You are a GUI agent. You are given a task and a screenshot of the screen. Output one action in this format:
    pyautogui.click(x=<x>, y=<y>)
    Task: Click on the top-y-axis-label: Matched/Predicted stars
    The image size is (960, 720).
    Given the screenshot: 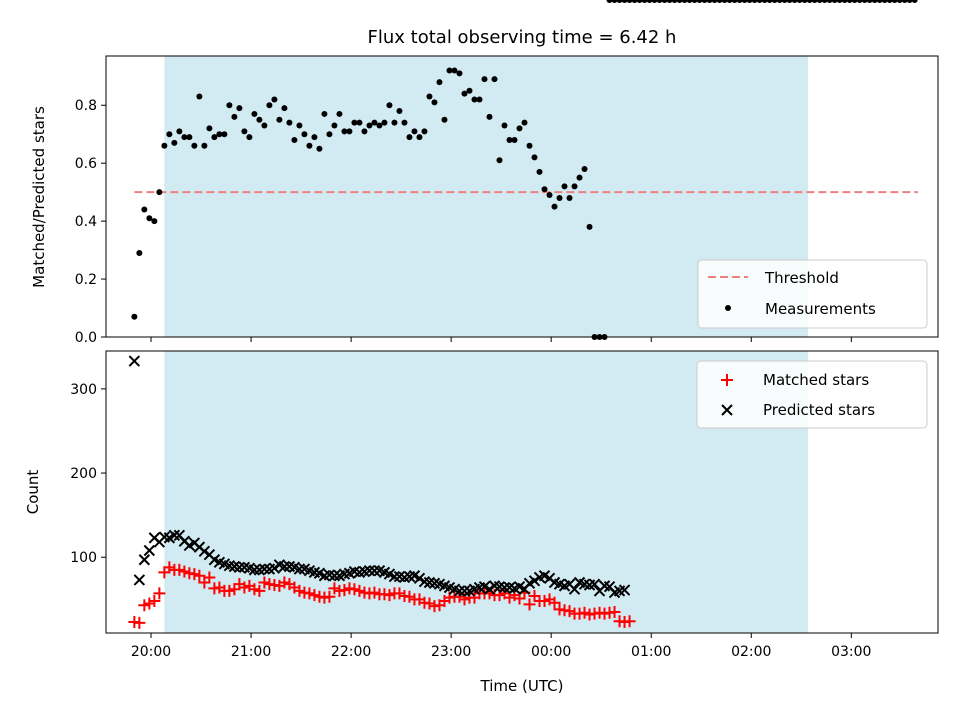 What is the action you would take?
    pyautogui.click(x=39, y=197)
    